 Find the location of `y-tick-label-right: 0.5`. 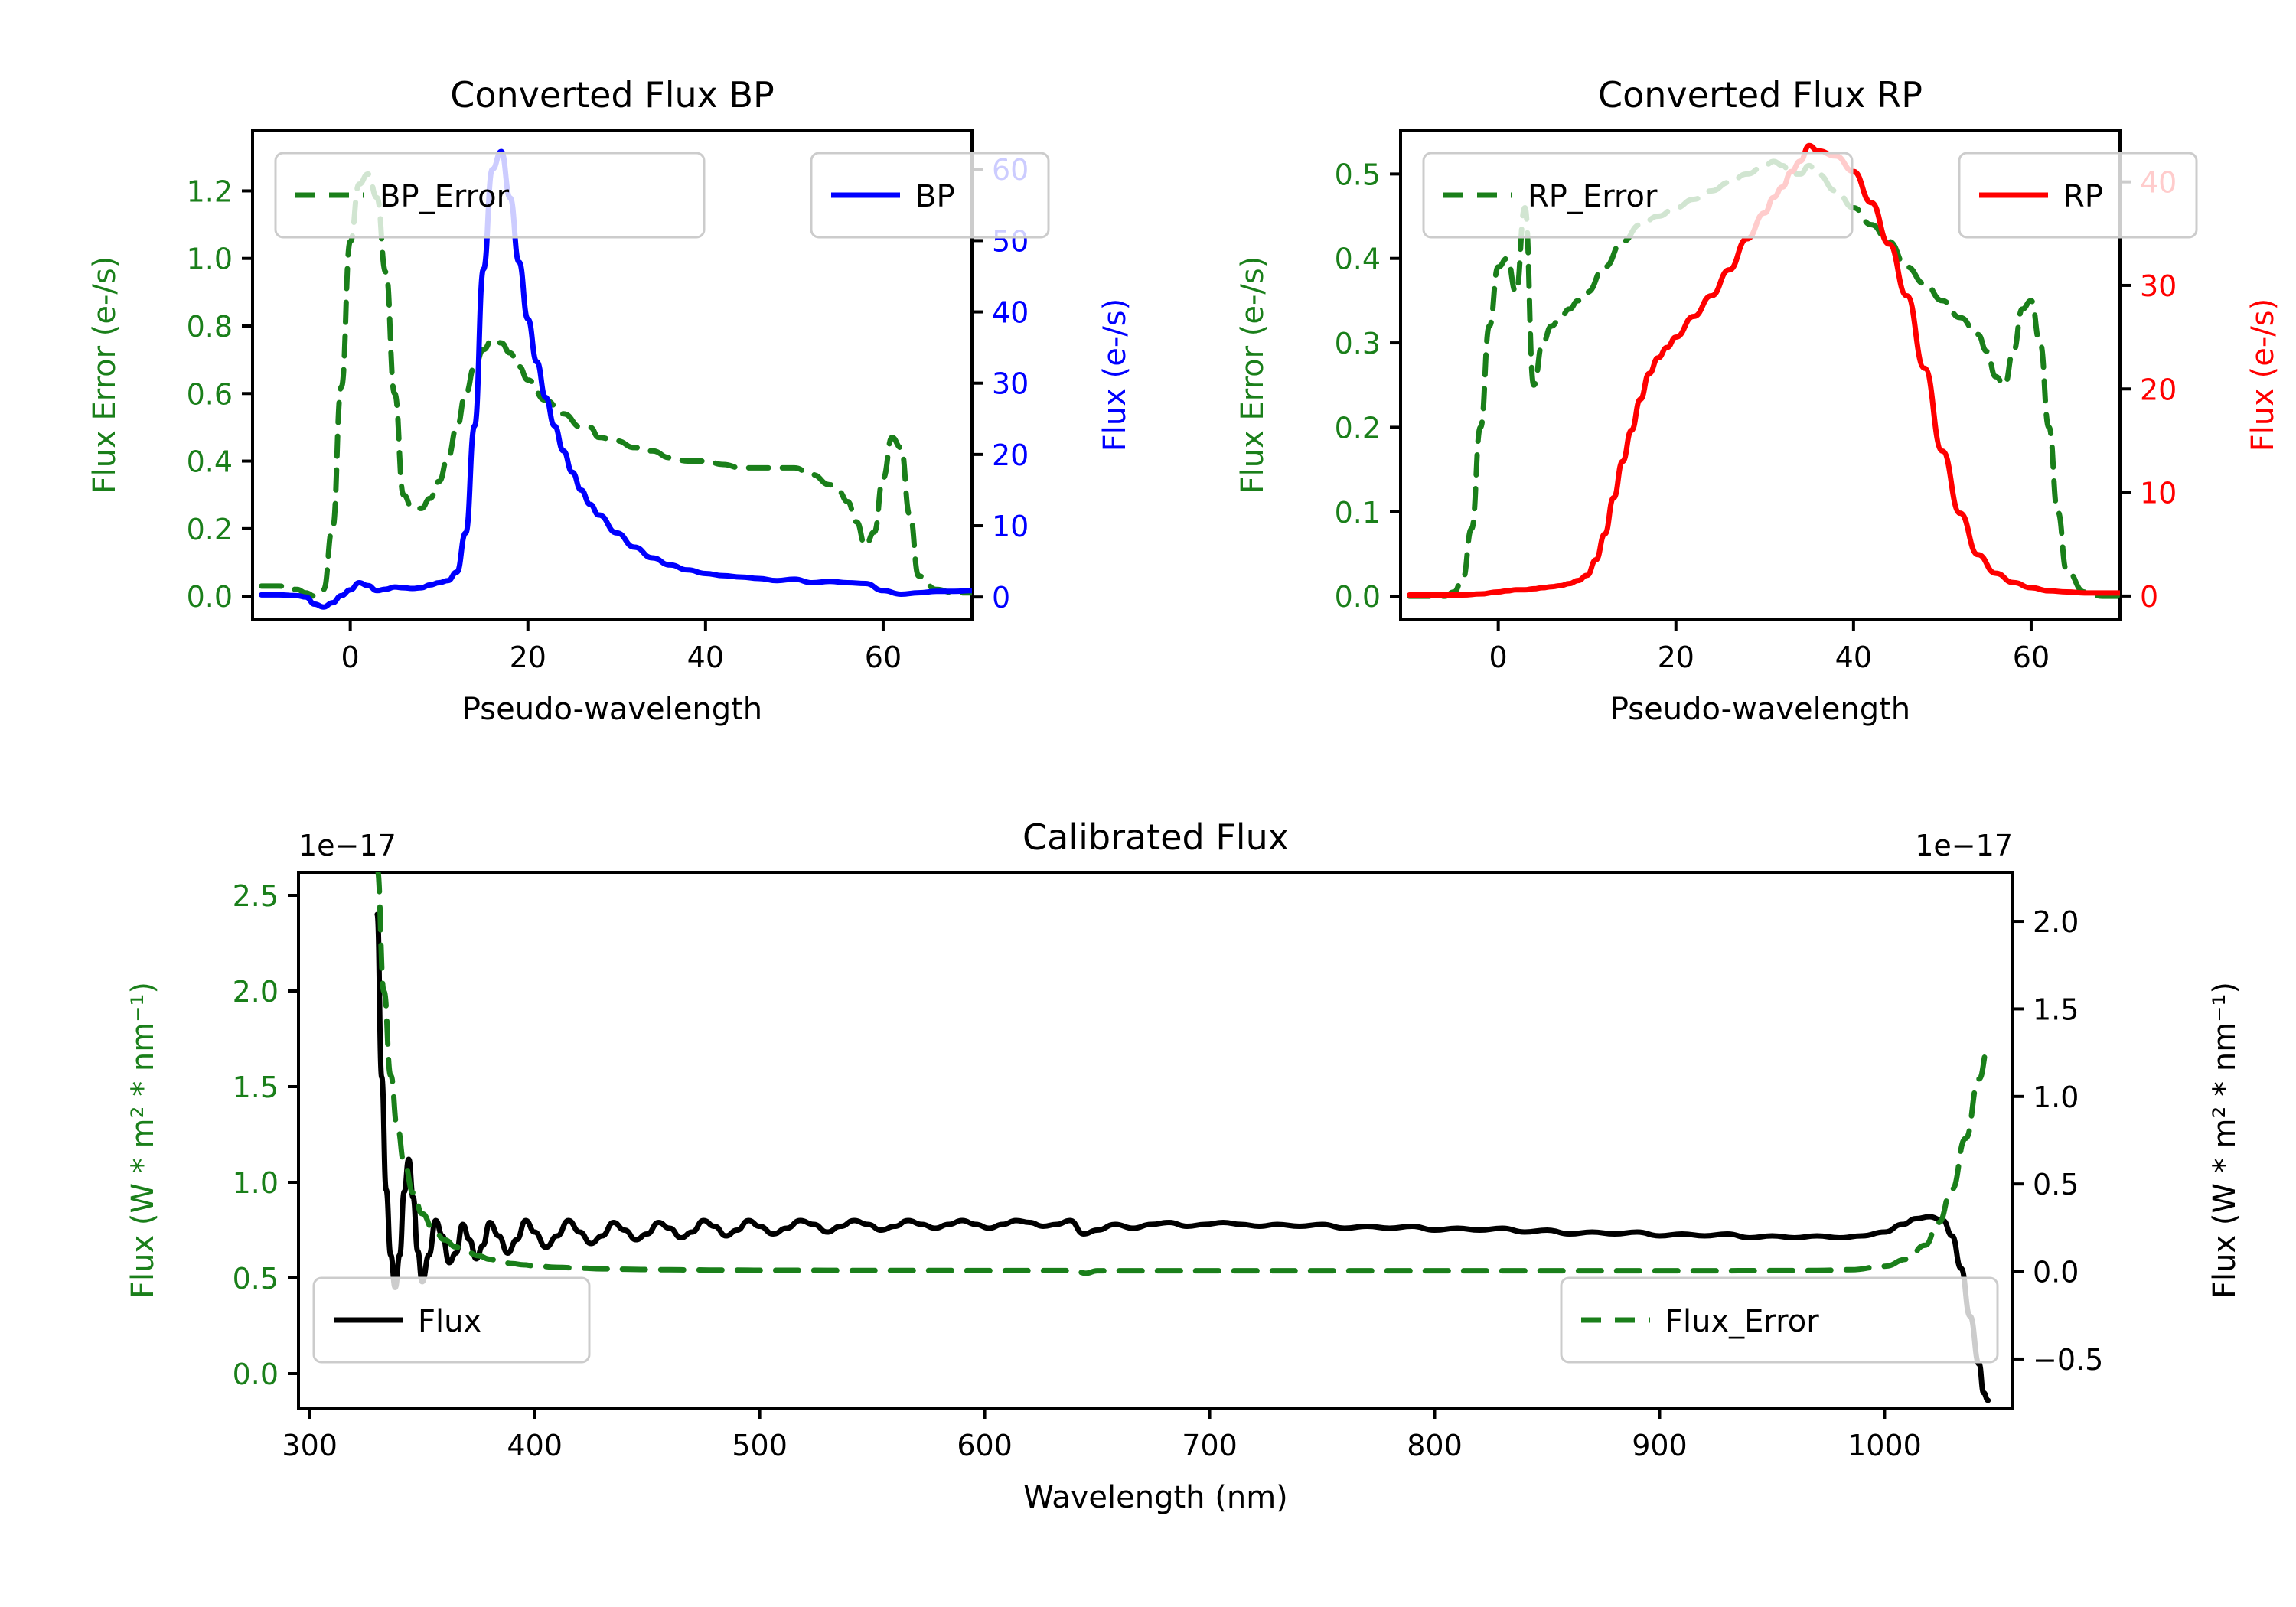

y-tick-label-right: 0.5 is located at coordinates (2056, 1184).